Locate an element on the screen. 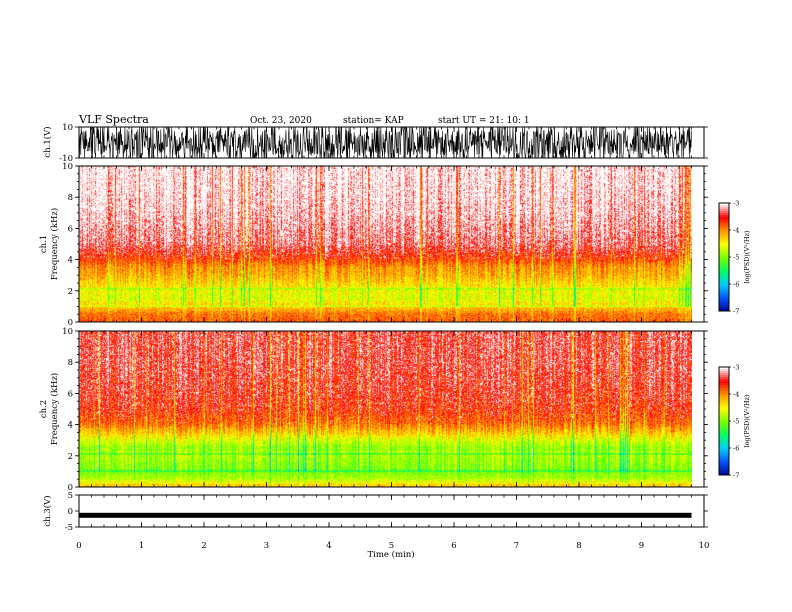 Image resolution: width=792 pixels, height=612 pixels. ch1-colorbar: -3 -4 -5 -6 -7 log(PSD)(V²/Hz) is located at coordinates (734, 258).